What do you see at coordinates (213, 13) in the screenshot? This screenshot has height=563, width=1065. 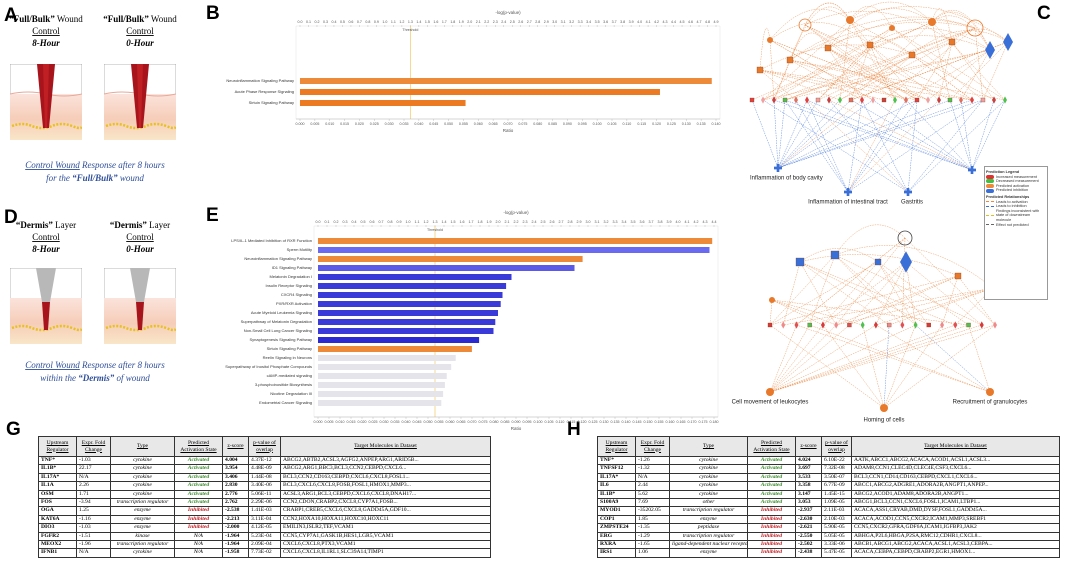 I see `panel-letter: B` at bounding box center [213, 13].